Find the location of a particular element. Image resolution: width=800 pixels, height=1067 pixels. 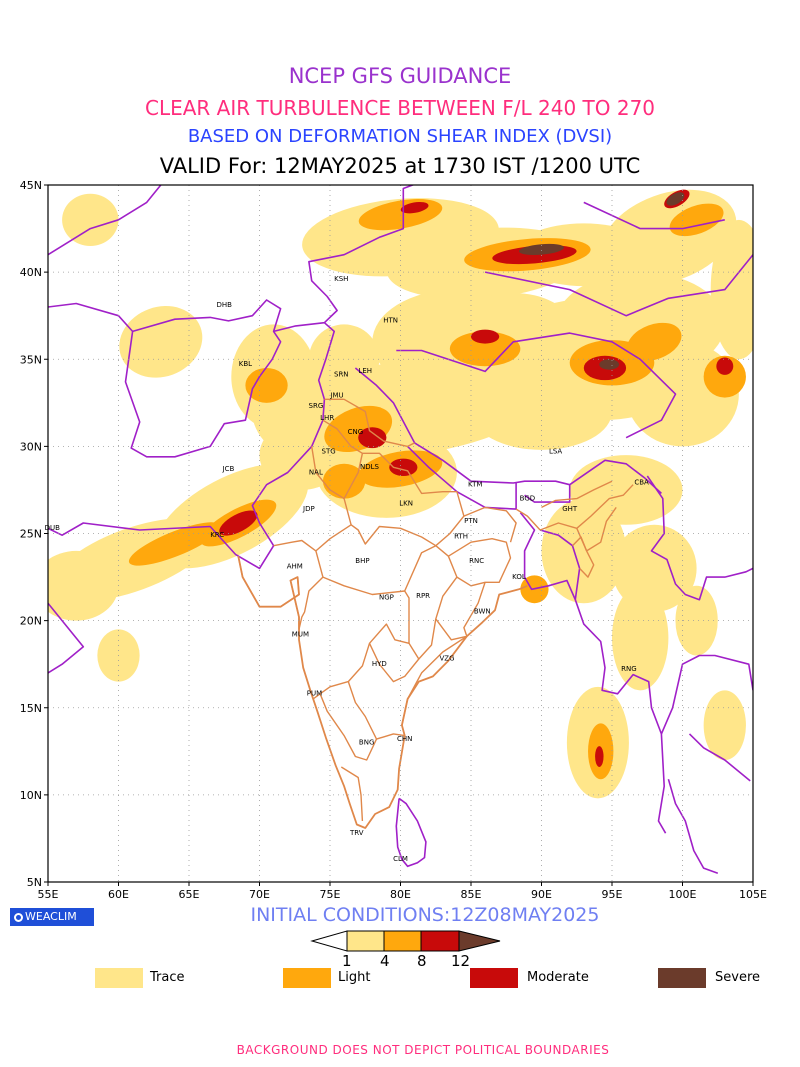

legend-swatch-trace is located at coordinates (119, 978).